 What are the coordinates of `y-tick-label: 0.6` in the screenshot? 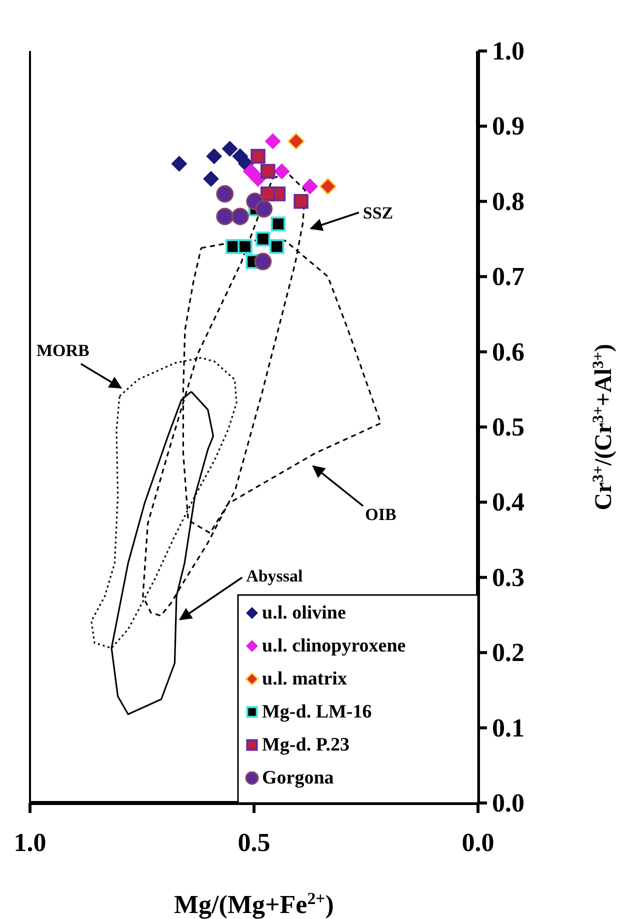 It's located at (508, 351).